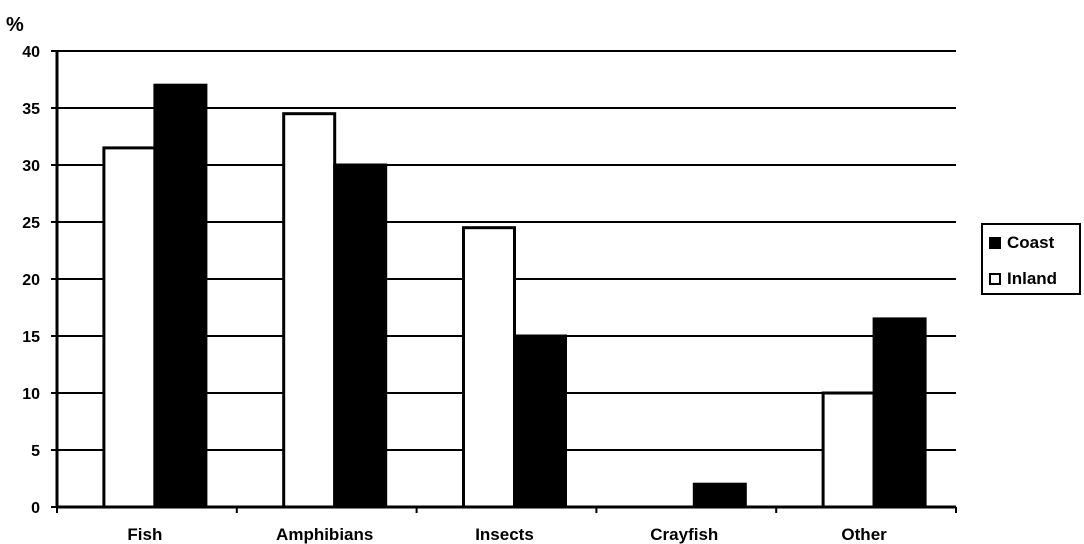 Image resolution: width=1084 pixels, height=544 pixels. I want to click on y-tick-label: 10, so click(31, 394).